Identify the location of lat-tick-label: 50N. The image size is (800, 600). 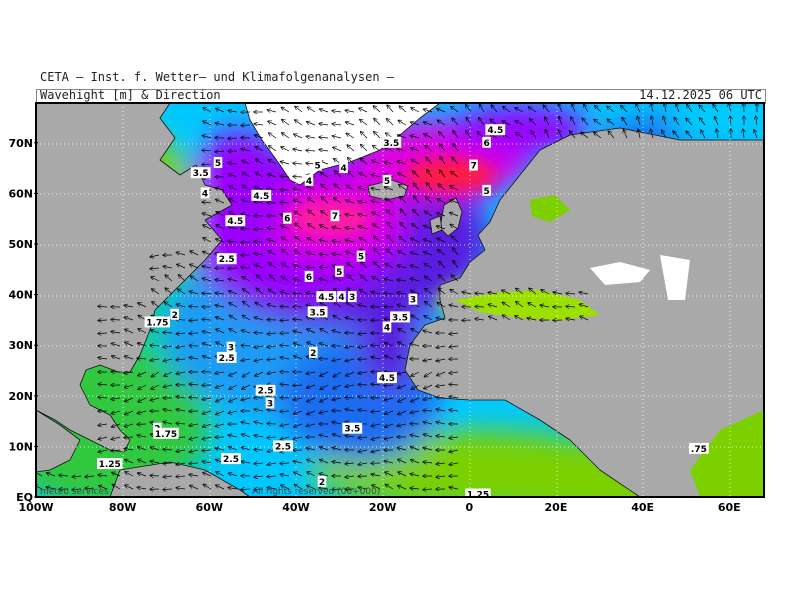
(20, 244).